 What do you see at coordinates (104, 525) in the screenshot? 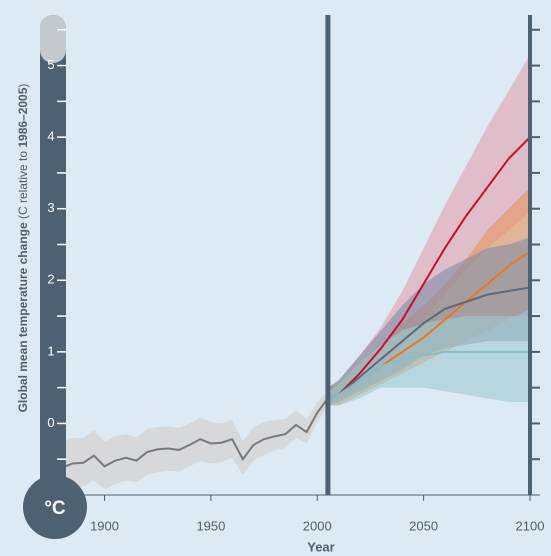
I see `x-tick-label: 1900` at bounding box center [104, 525].